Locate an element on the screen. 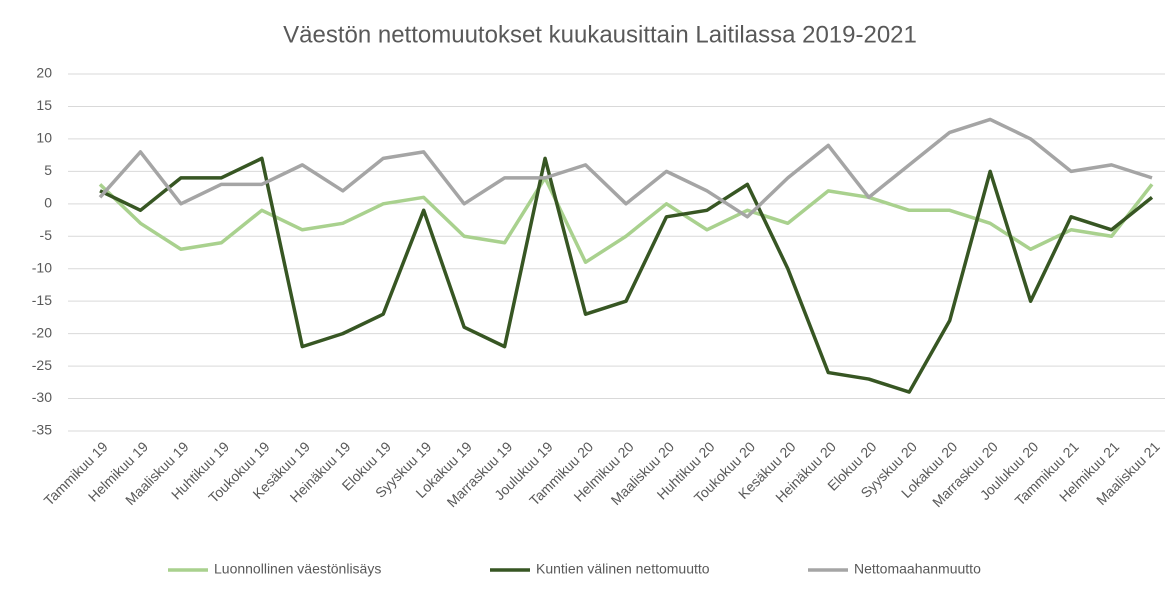 The width and height of the screenshot is (1168, 599). y-tick-label: -30 is located at coordinates (42, 397).